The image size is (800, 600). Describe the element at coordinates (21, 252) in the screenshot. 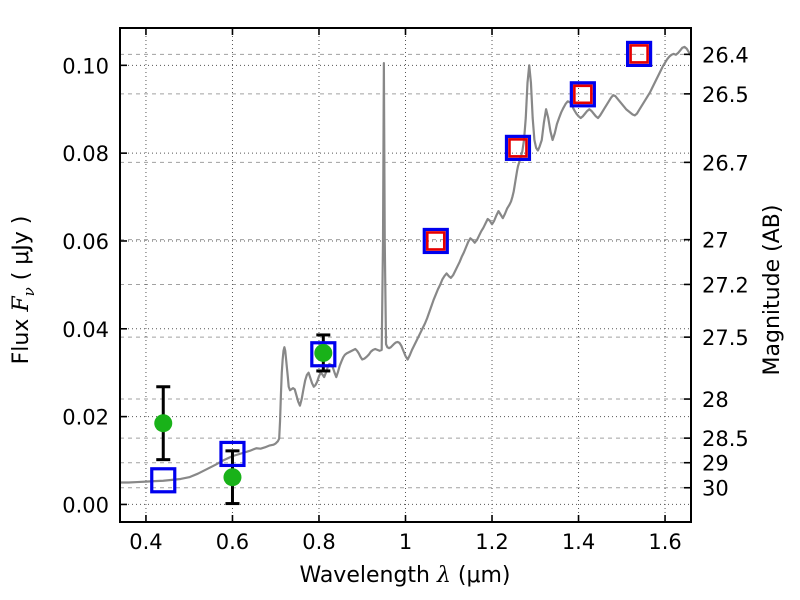

I see `y-title-unit: ( μJy )` at that location.